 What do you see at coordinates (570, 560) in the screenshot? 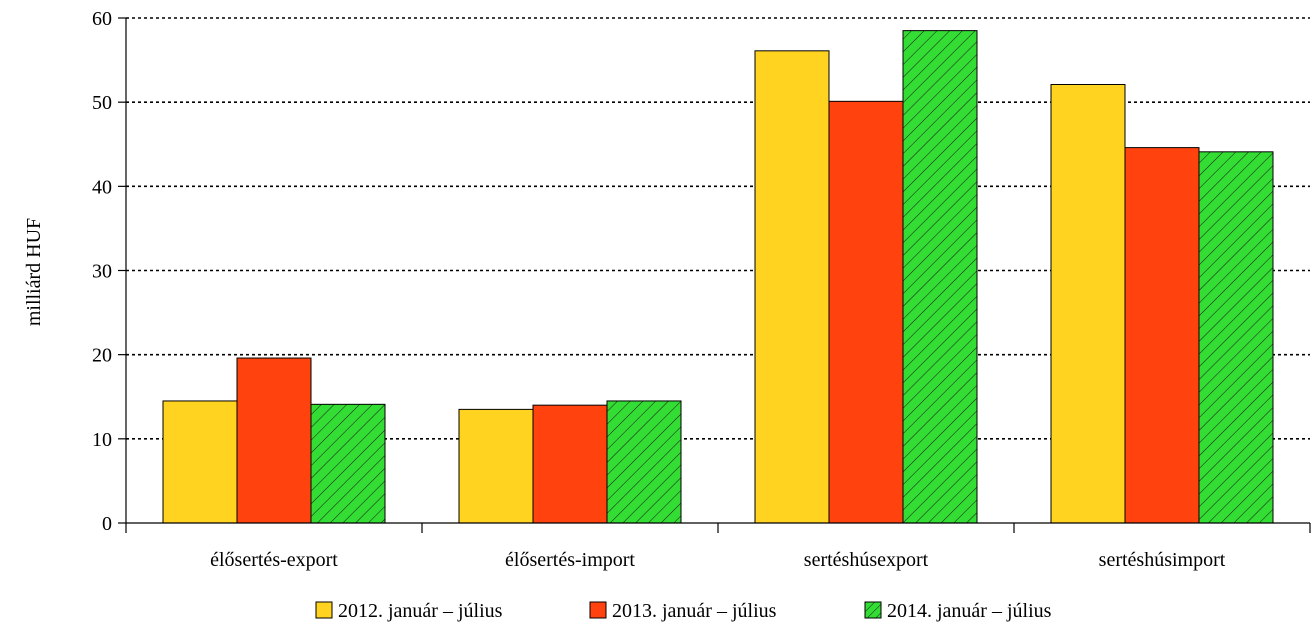
I see `category-label: élősertés-import` at bounding box center [570, 560].